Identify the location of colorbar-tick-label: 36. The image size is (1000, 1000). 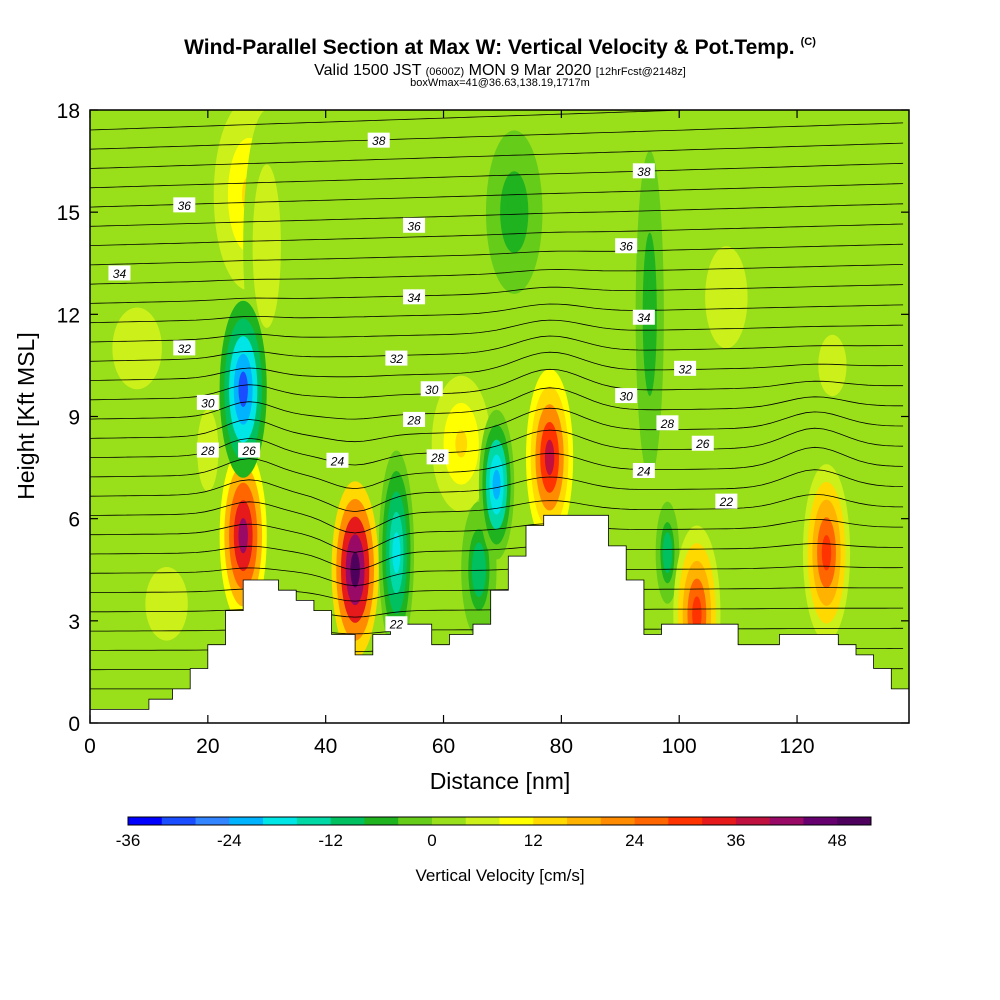
(735, 840).